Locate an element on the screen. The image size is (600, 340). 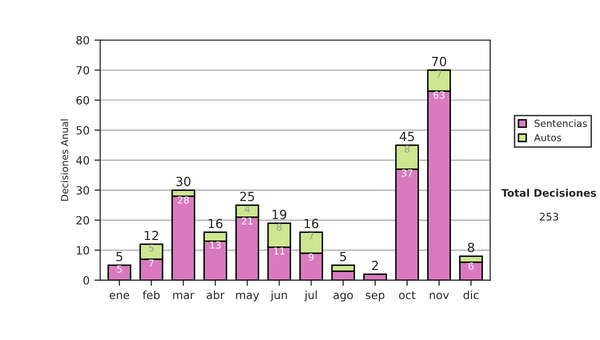
total-label: 30 is located at coordinates (183, 181).